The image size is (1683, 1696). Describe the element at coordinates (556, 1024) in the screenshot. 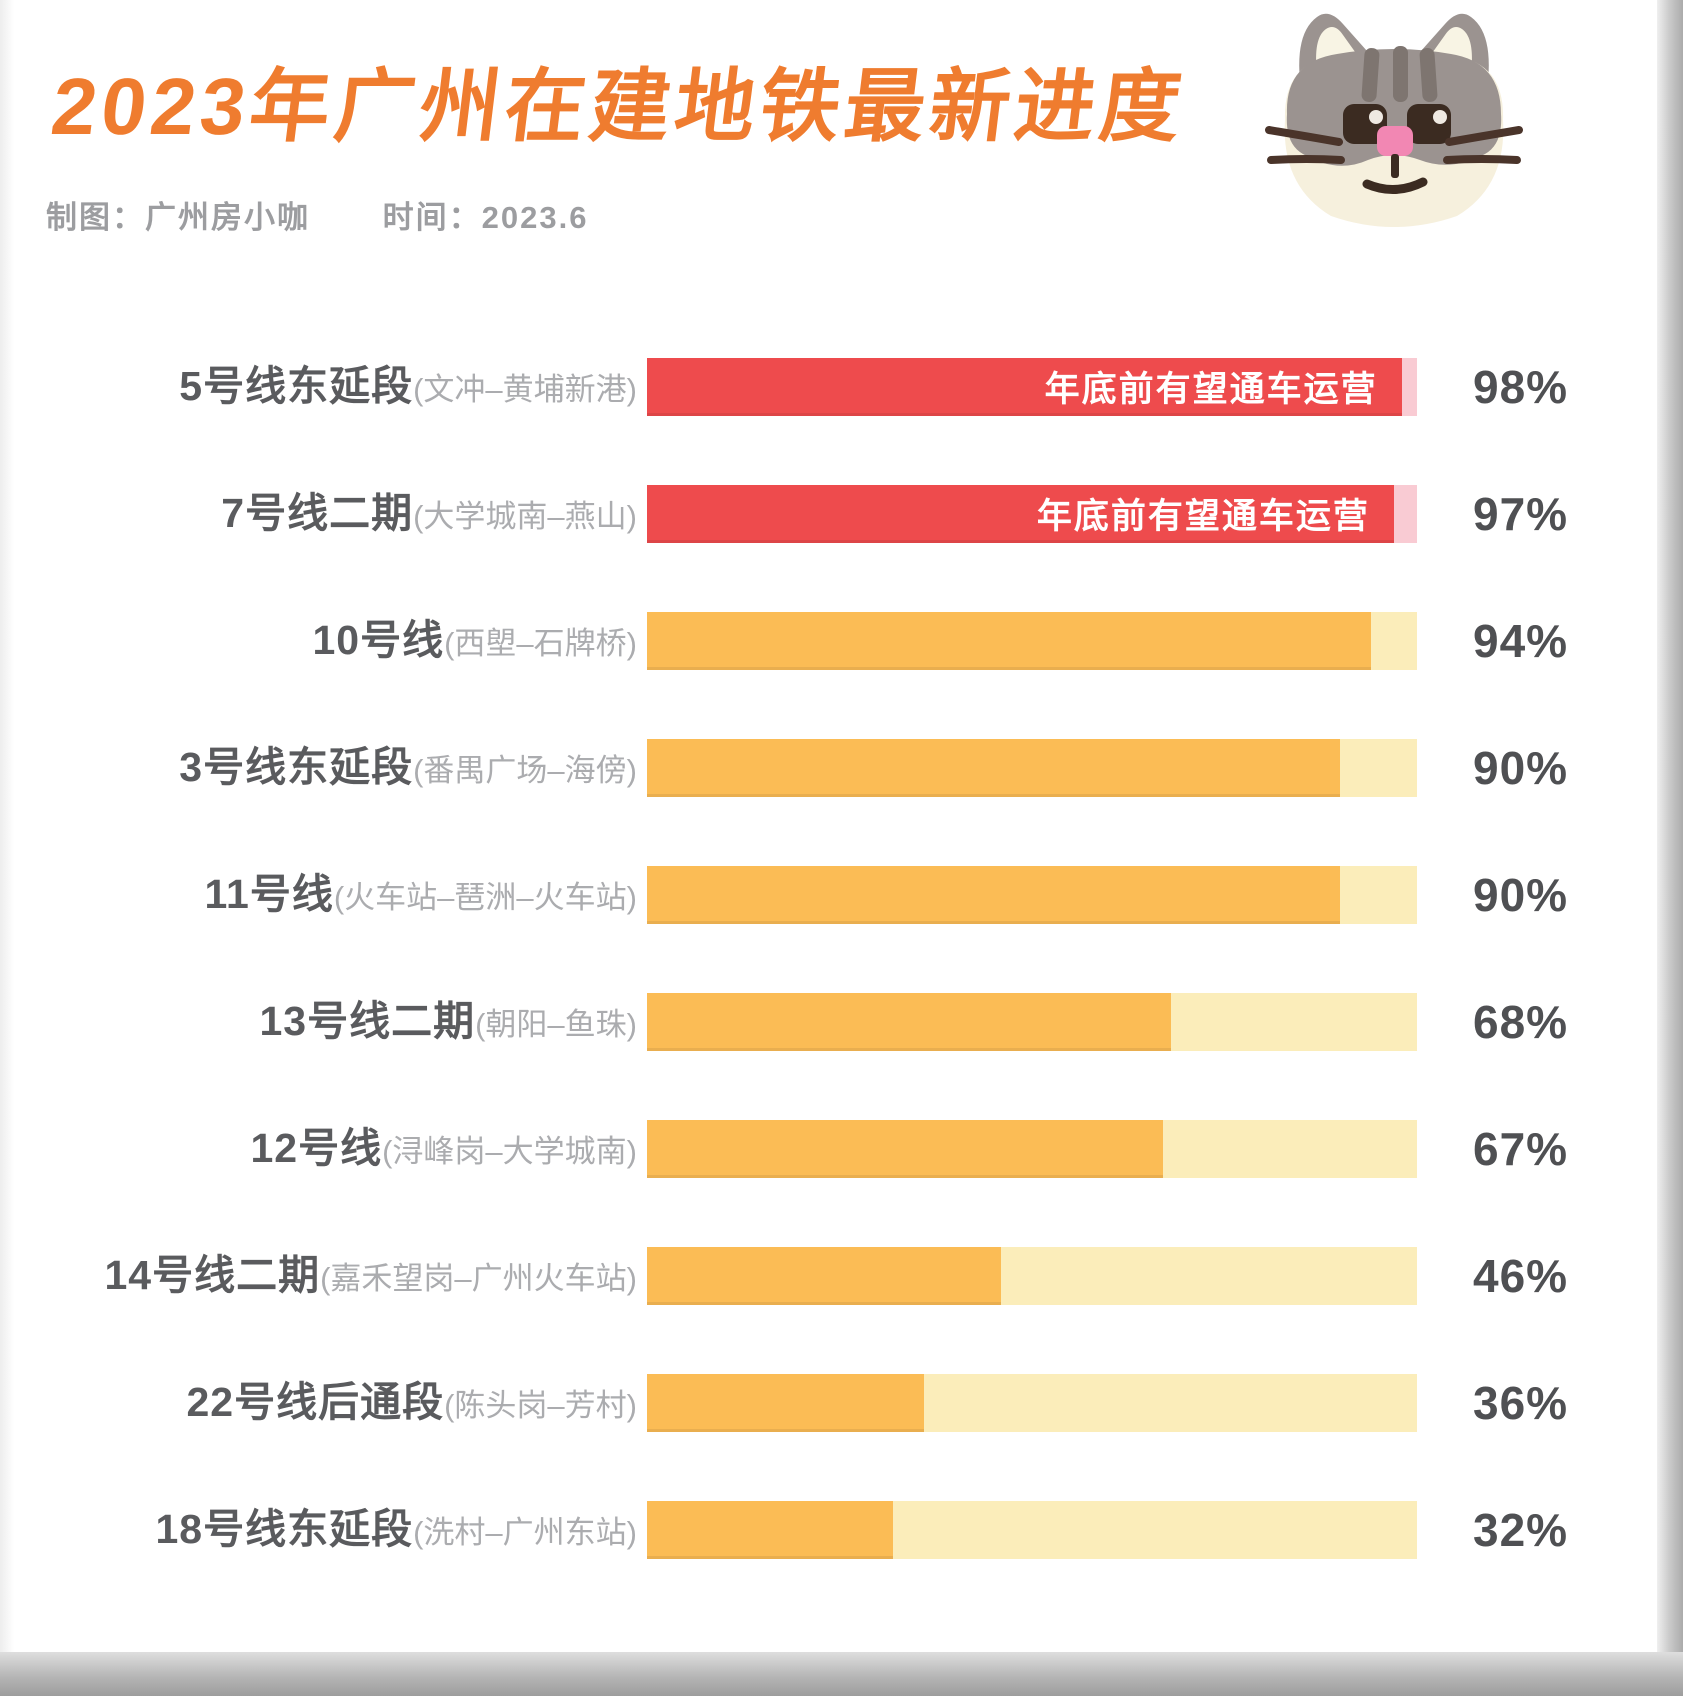

I see `line-section: (朝阳–鱼珠)` at that location.